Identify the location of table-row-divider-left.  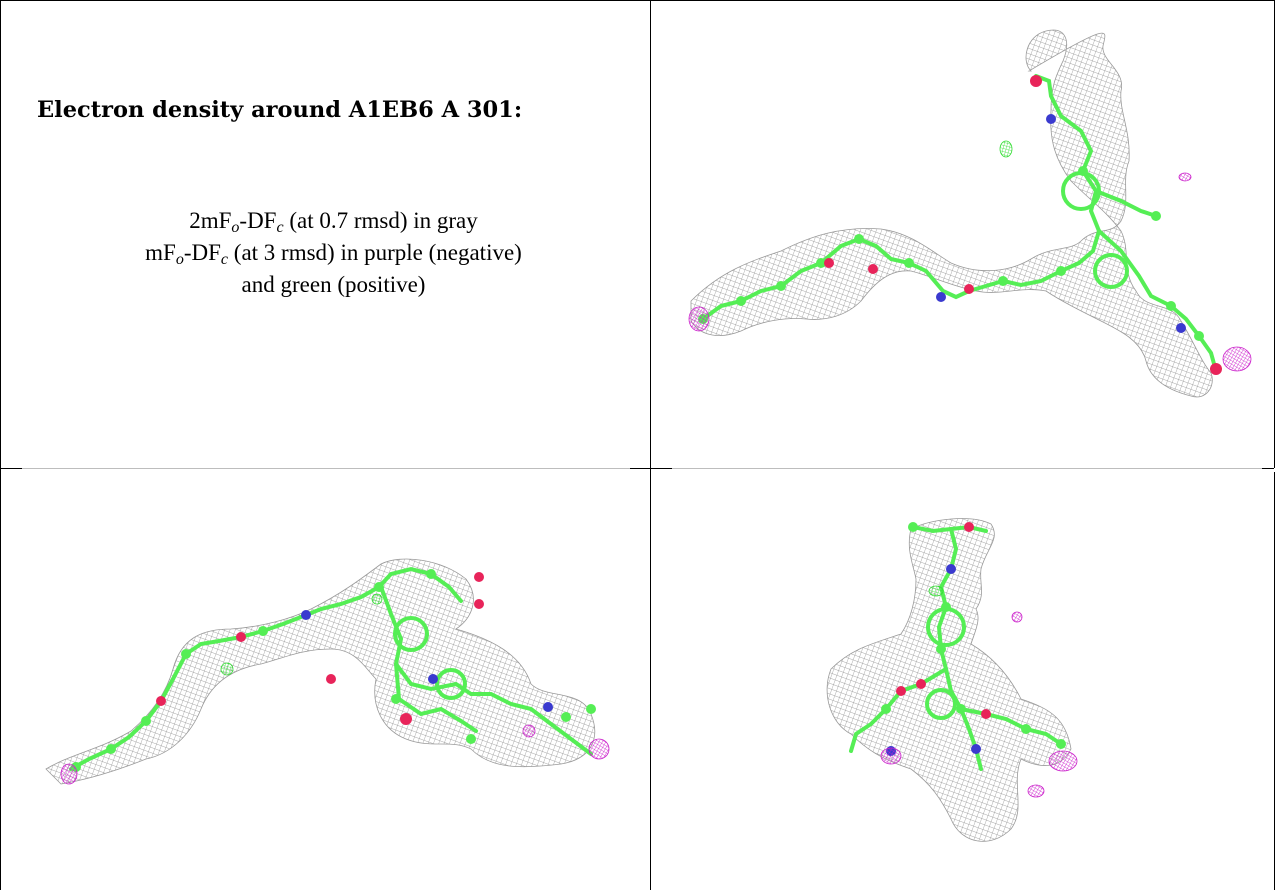
(326, 468).